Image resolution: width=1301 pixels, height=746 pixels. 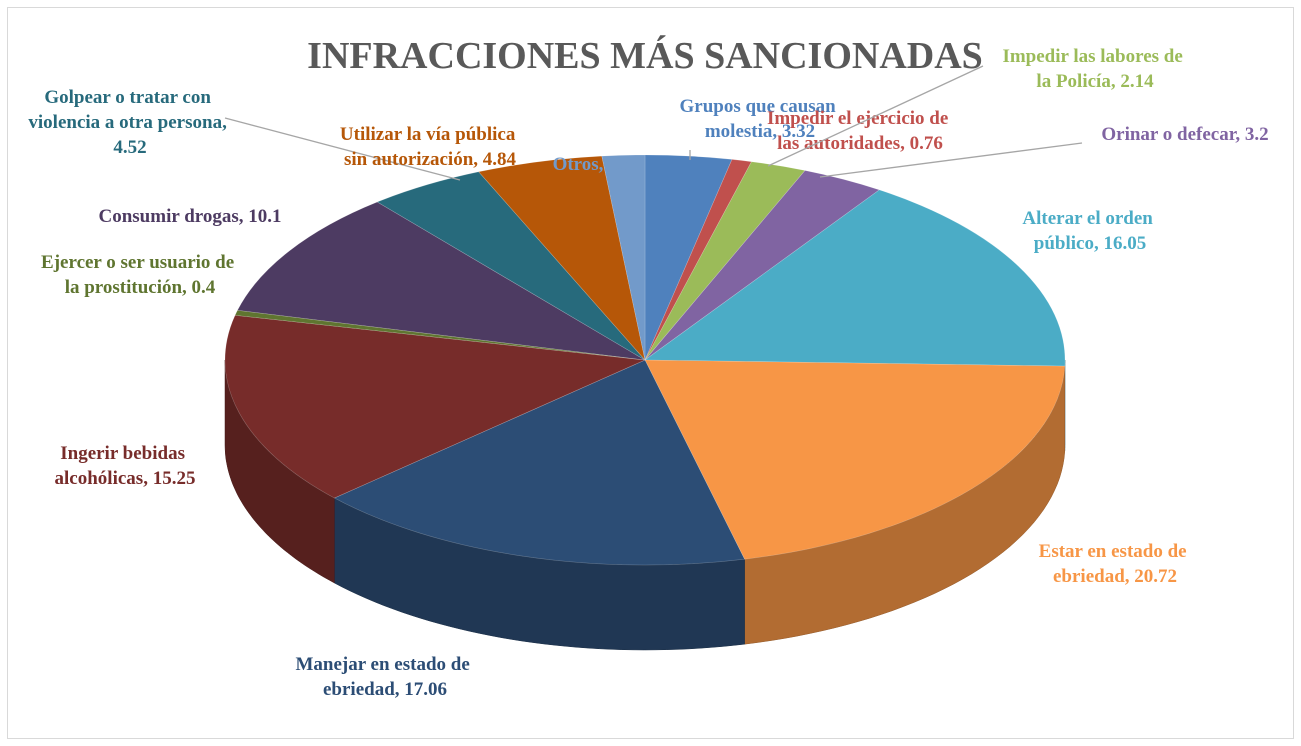 What do you see at coordinates (1089, 231) in the screenshot?
I see `data-label: Alterar el orden público, 16.05` at bounding box center [1089, 231].